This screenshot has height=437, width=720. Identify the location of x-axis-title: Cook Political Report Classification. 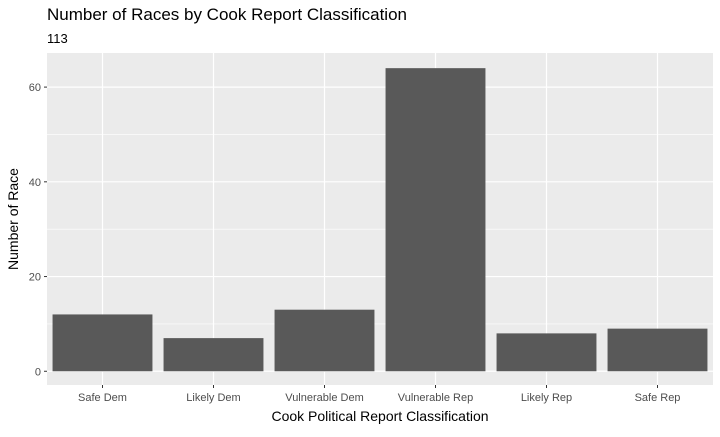
(379, 416).